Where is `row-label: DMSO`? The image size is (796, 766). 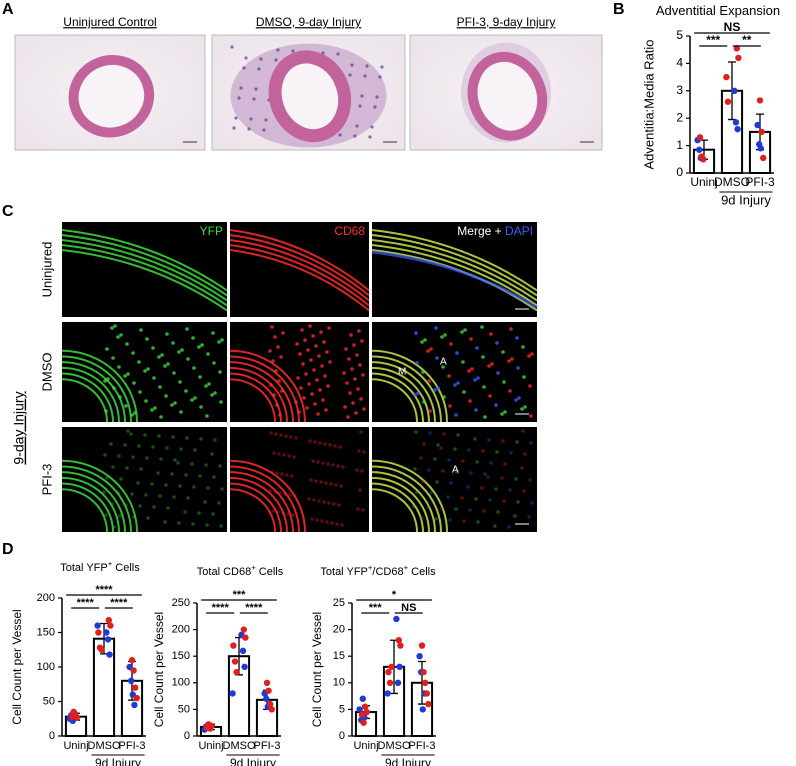 row-label: DMSO is located at coordinates (46, 372).